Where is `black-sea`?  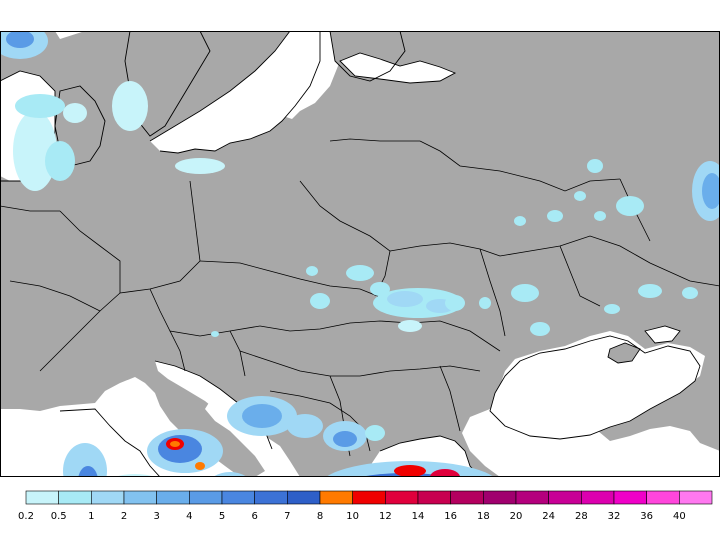 black-sea is located at coordinates (595, 387).